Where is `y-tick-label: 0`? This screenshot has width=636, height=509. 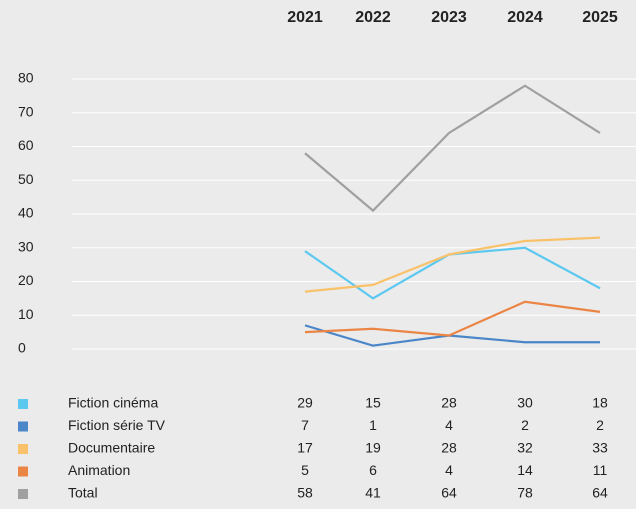
y-tick-label: 0 is located at coordinates (22, 348).